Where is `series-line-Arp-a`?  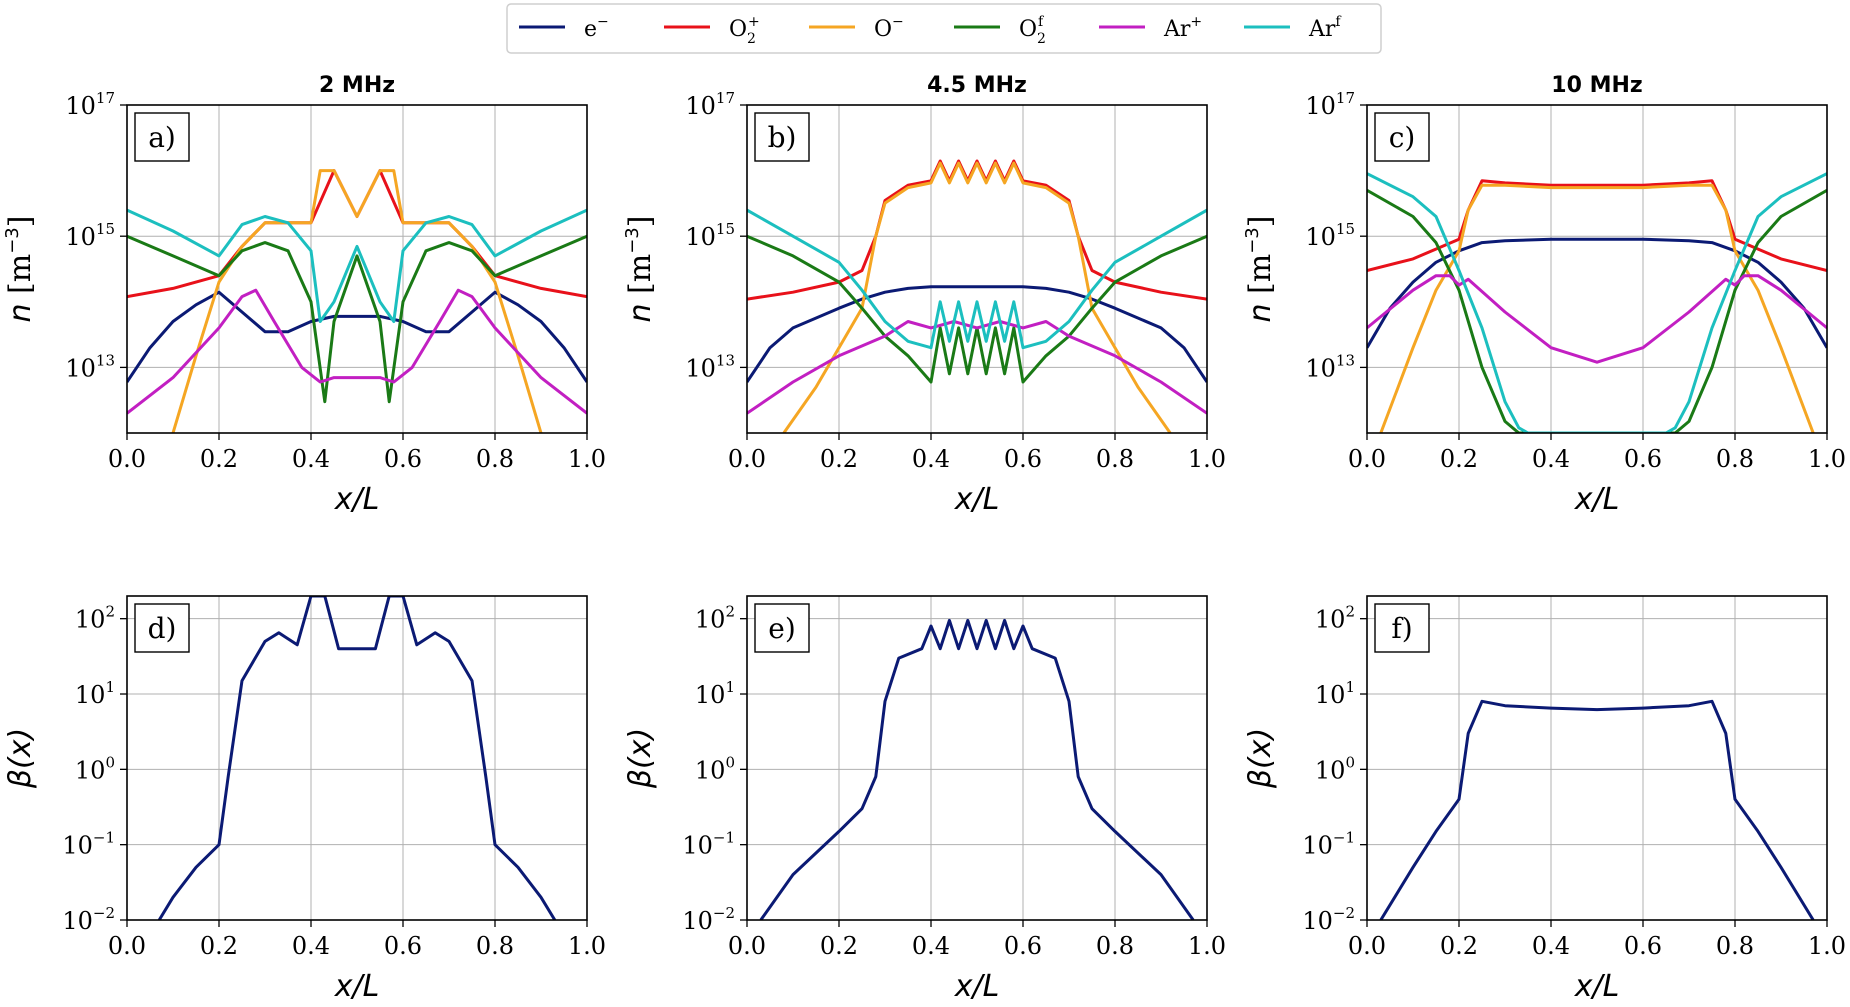 series-line-Arp-a is located at coordinates (357, 351).